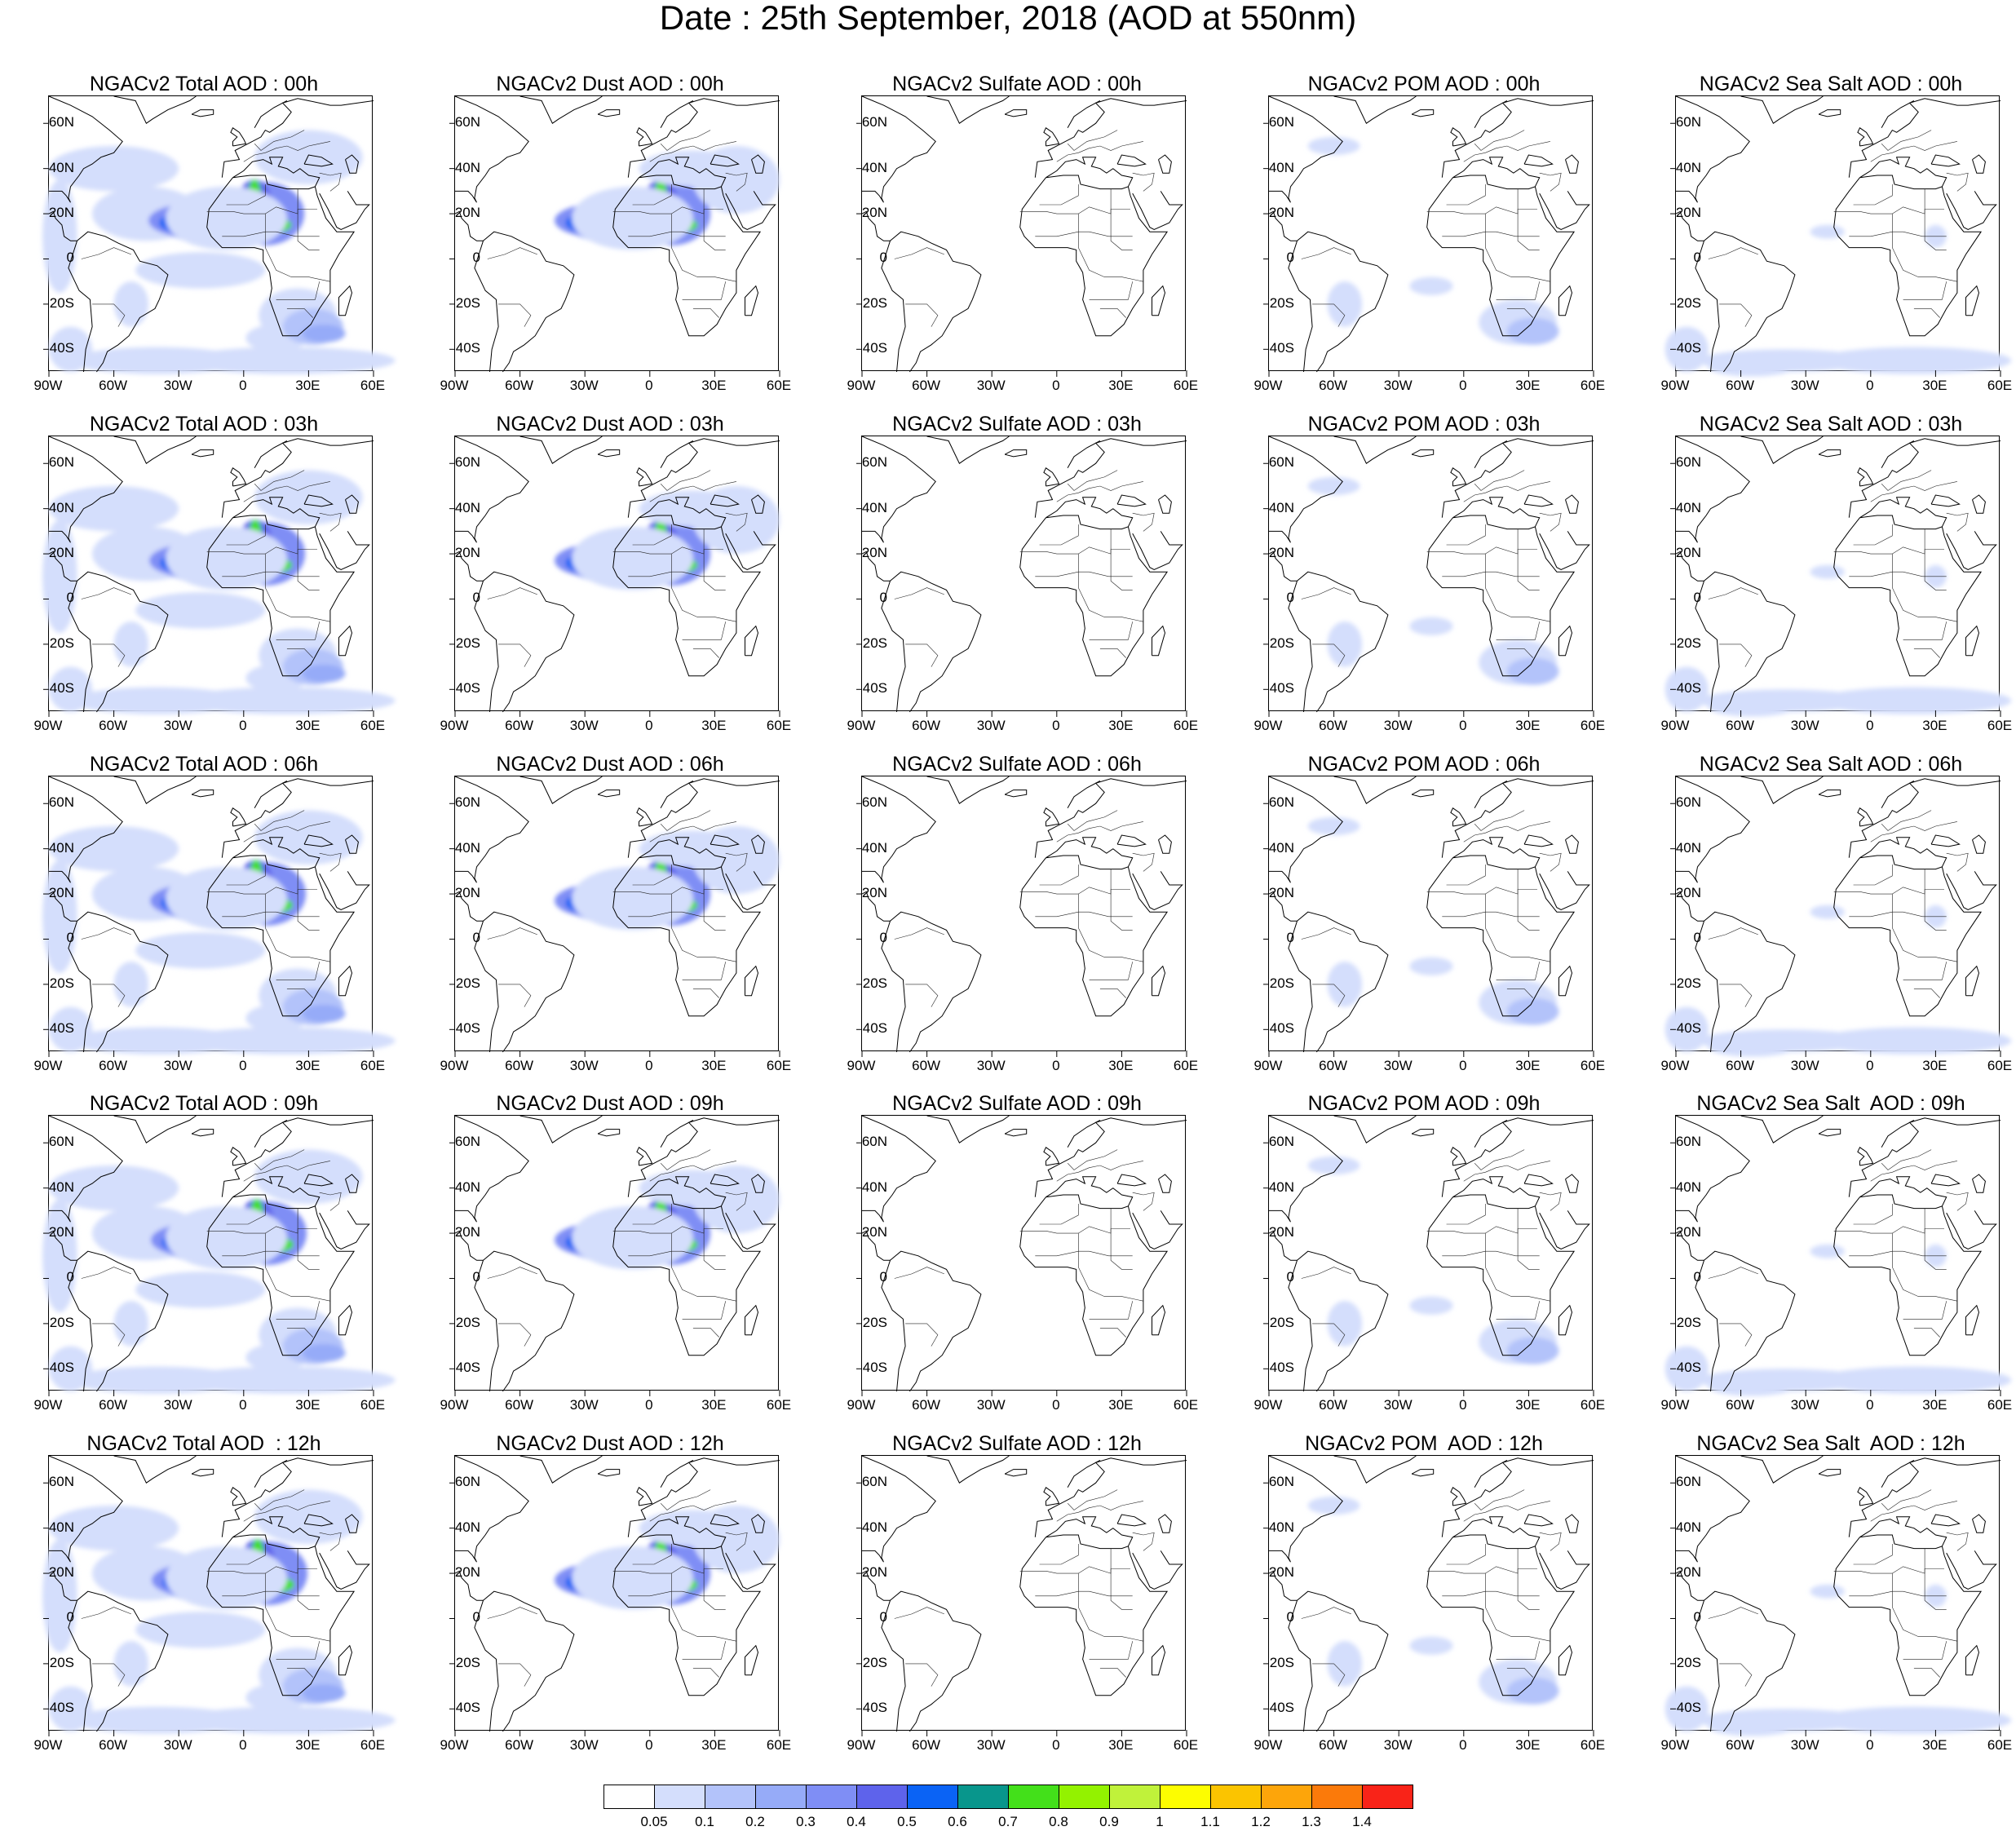 The height and width of the screenshot is (1831, 2016). I want to click on panel-title: NGACv2 Sea Salt AOD : 12h, so click(1831, 1443).